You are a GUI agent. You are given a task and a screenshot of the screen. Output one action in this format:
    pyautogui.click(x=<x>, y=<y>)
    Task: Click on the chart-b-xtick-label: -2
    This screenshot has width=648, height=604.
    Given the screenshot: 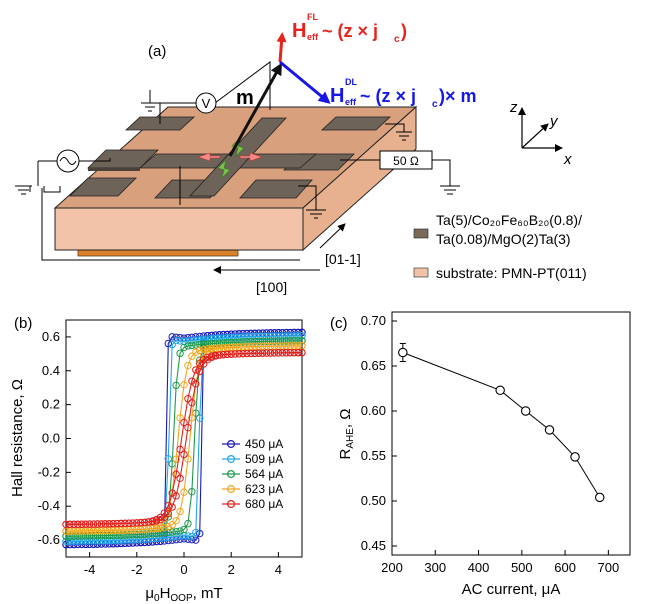 What is the action you would take?
    pyautogui.click(x=137, y=569)
    